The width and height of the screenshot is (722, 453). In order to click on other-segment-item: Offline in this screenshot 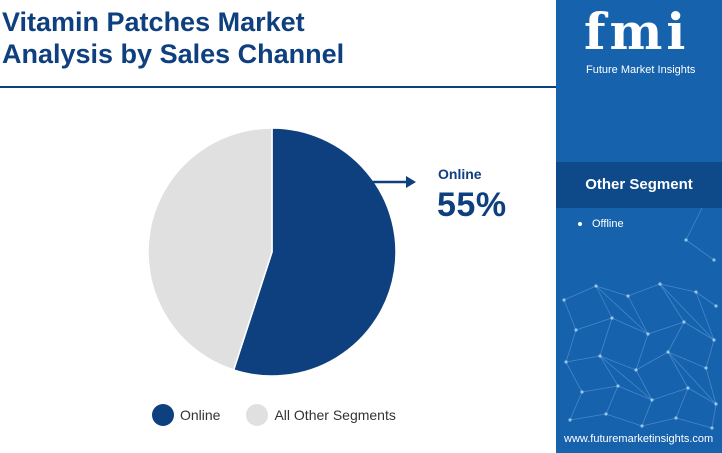, I will do `click(601, 224)`.